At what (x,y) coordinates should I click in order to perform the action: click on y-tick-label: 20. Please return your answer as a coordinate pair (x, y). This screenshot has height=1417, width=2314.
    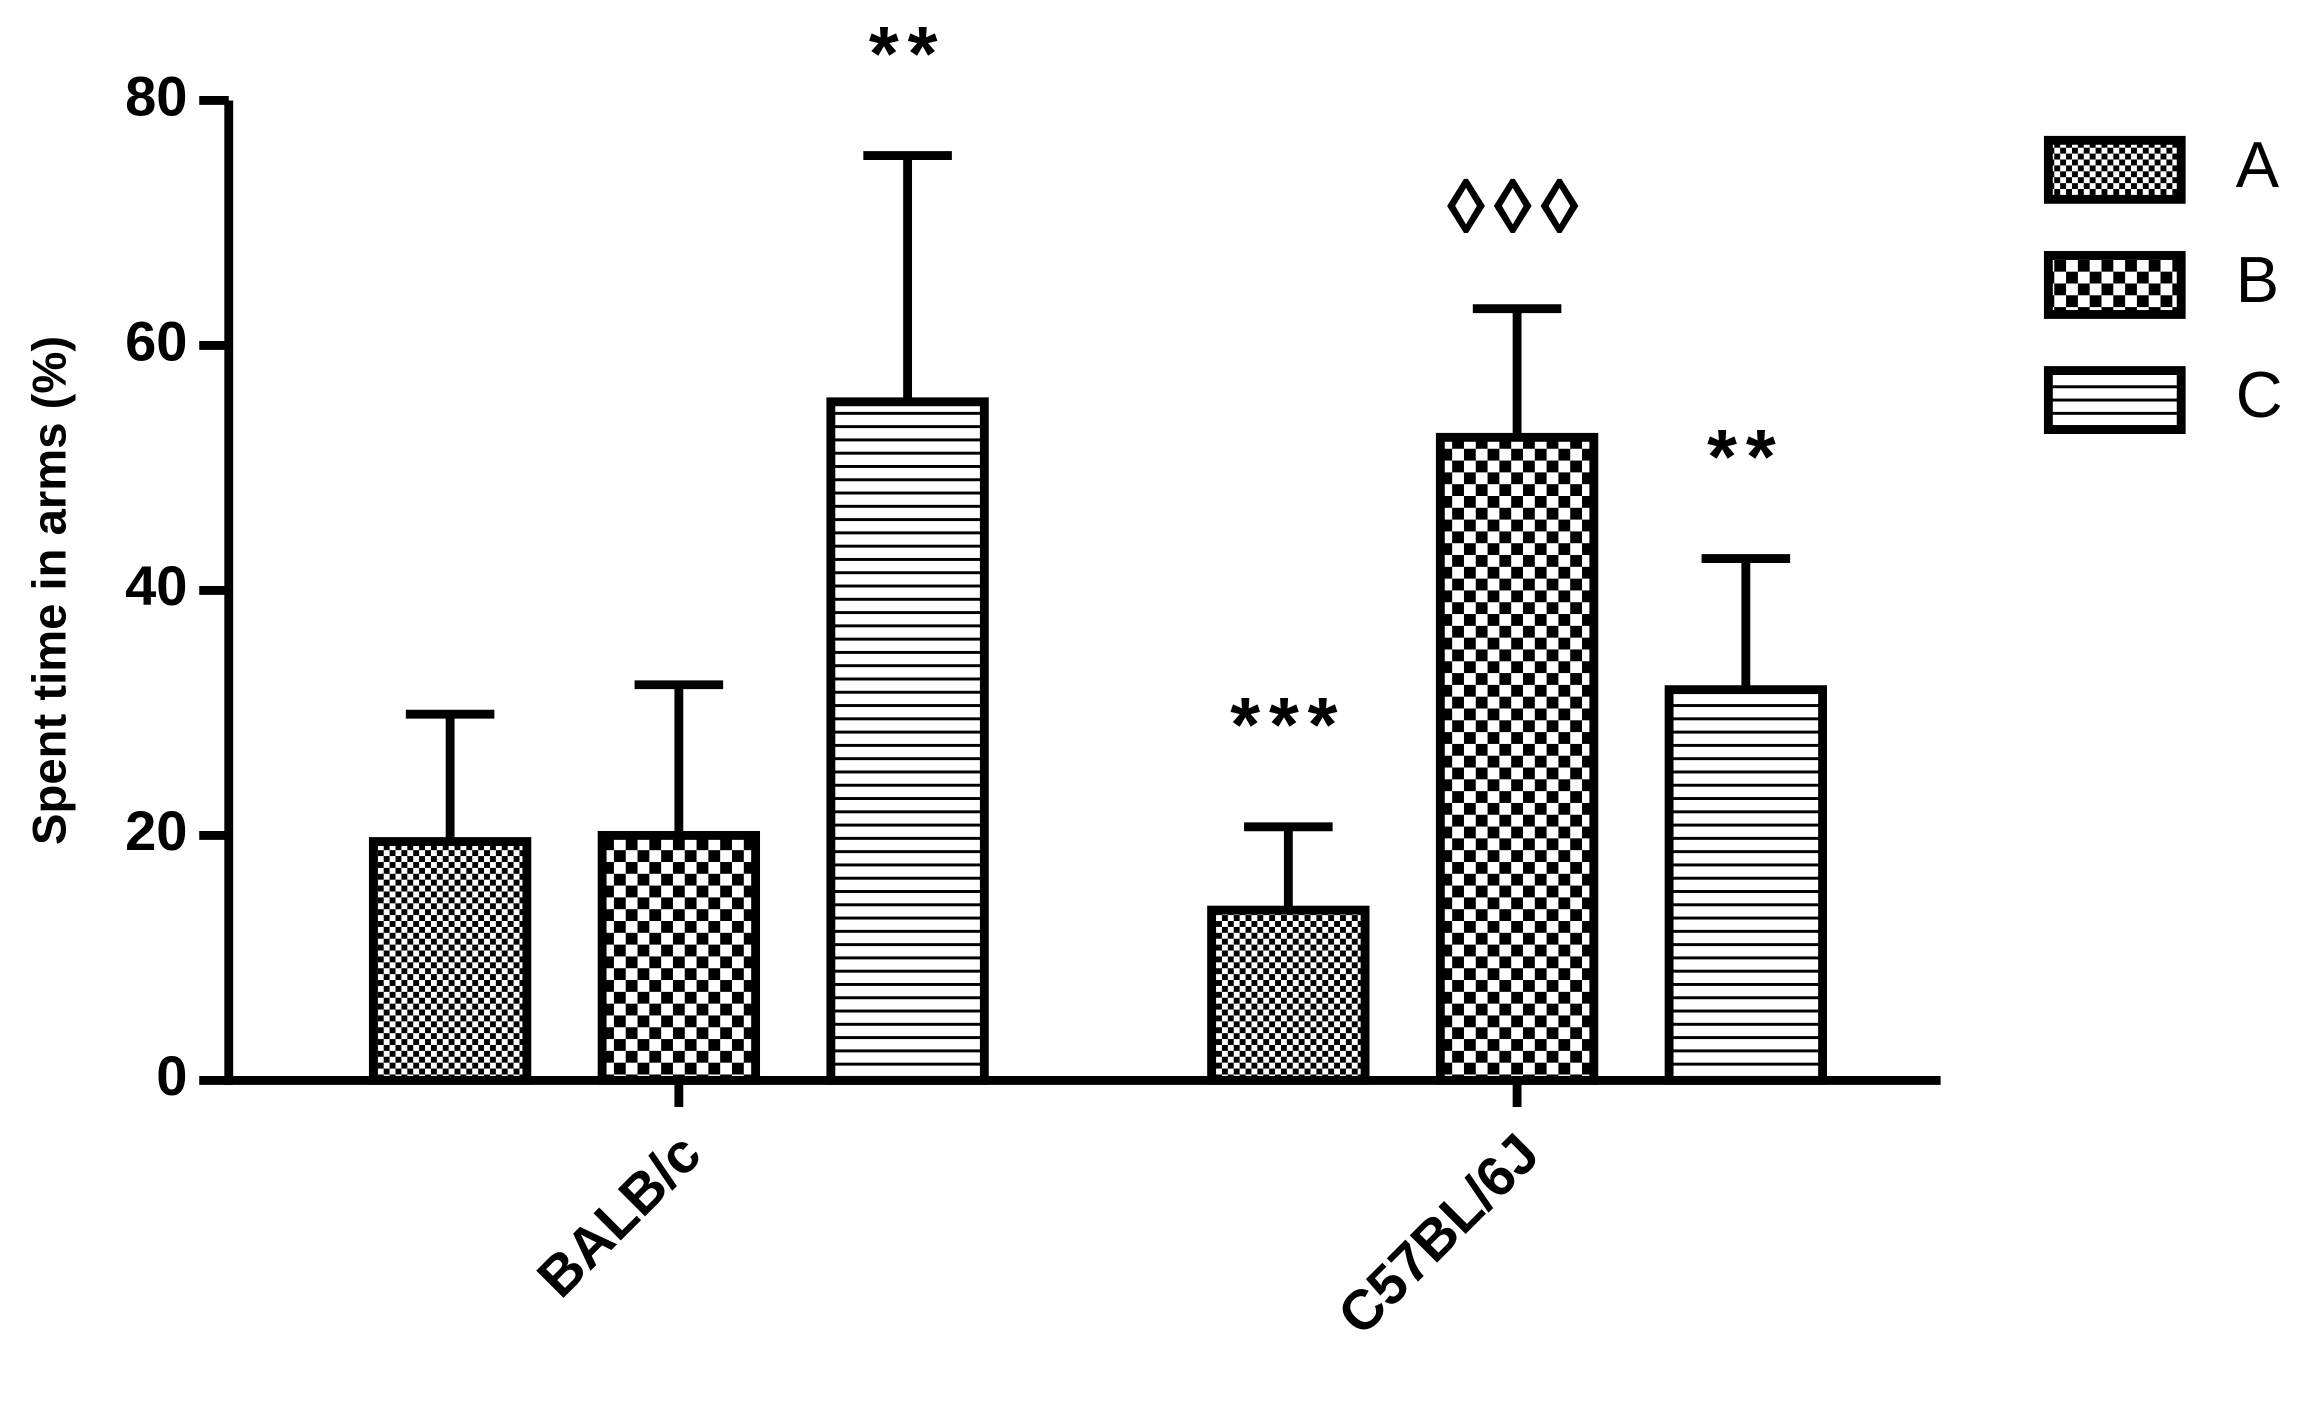
    Looking at the image, I should click on (156, 830).